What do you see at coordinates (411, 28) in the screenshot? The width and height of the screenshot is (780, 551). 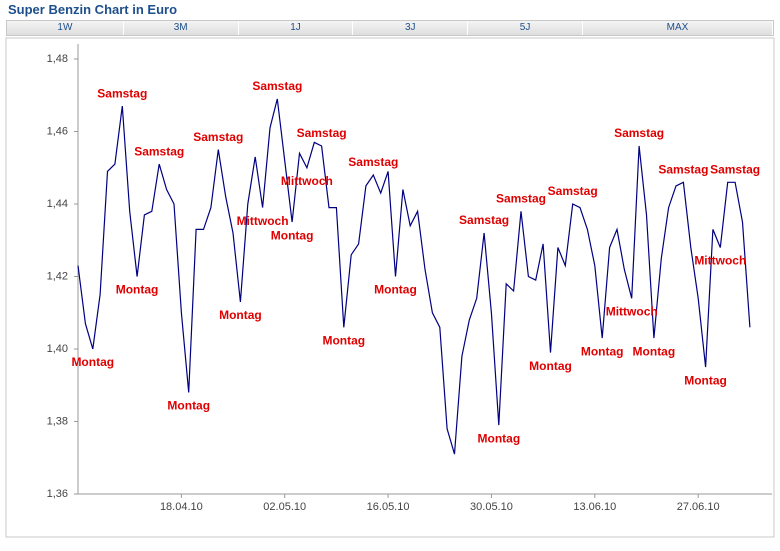 I see `range-tab: 3J` at bounding box center [411, 28].